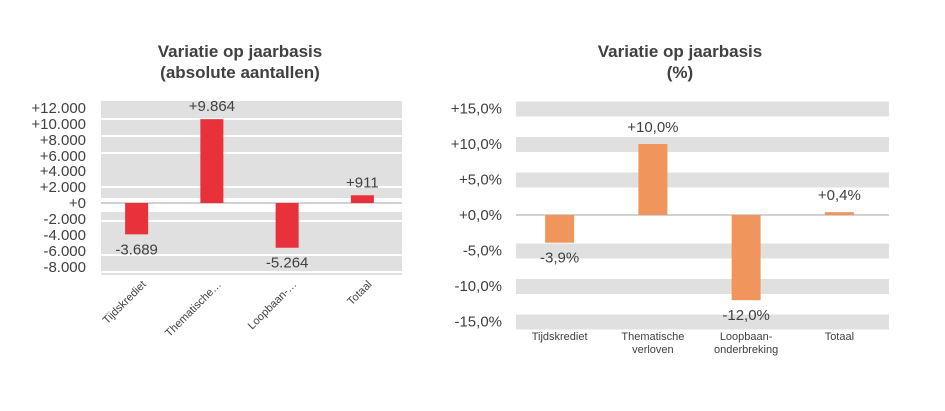 The image size is (945, 411). I want to click on x-tick-label: Thematische verloven, so click(652, 343).